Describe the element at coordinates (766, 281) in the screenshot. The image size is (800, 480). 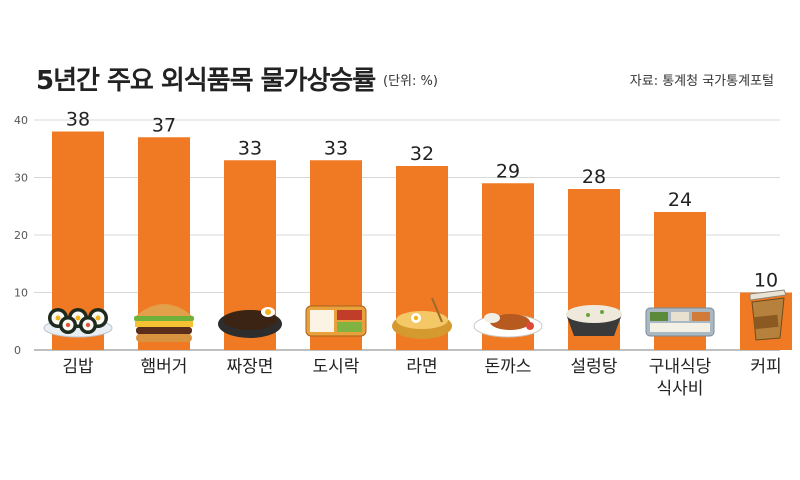
I see `value-label: 10` at that location.